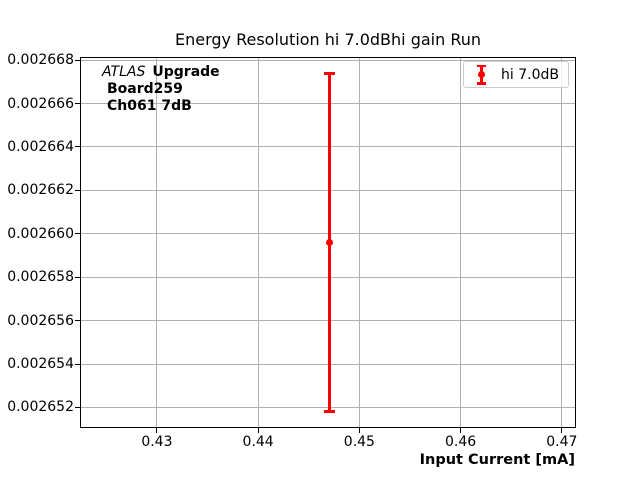  What do you see at coordinates (497, 460) in the screenshot?
I see `x-axis-label: Input Current [mA]` at bounding box center [497, 460].